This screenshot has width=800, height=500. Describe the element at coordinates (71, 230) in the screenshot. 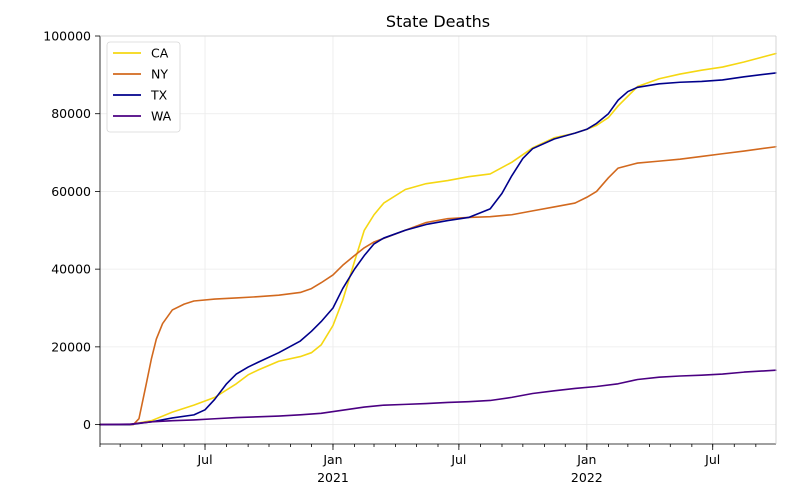

I see `y-axis: 0 20000 40000 60000 80000 100000` at that location.